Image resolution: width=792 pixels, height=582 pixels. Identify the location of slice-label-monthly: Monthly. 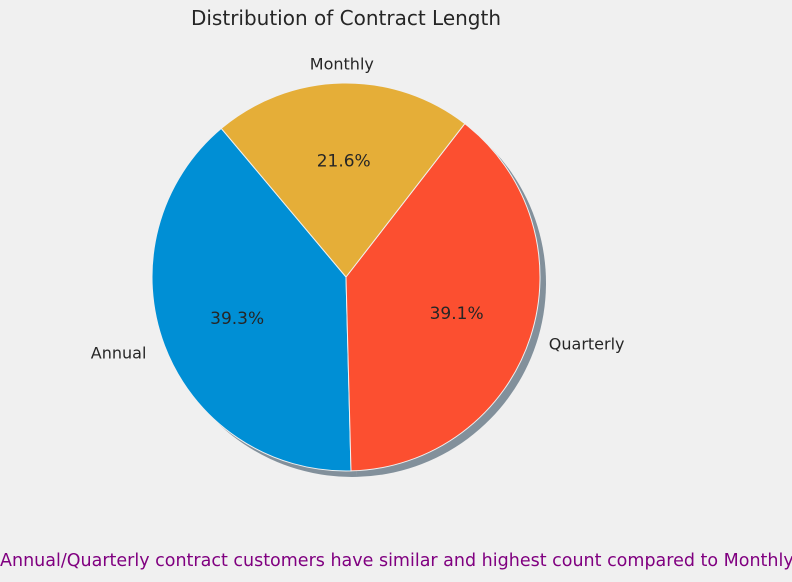
(342, 64).